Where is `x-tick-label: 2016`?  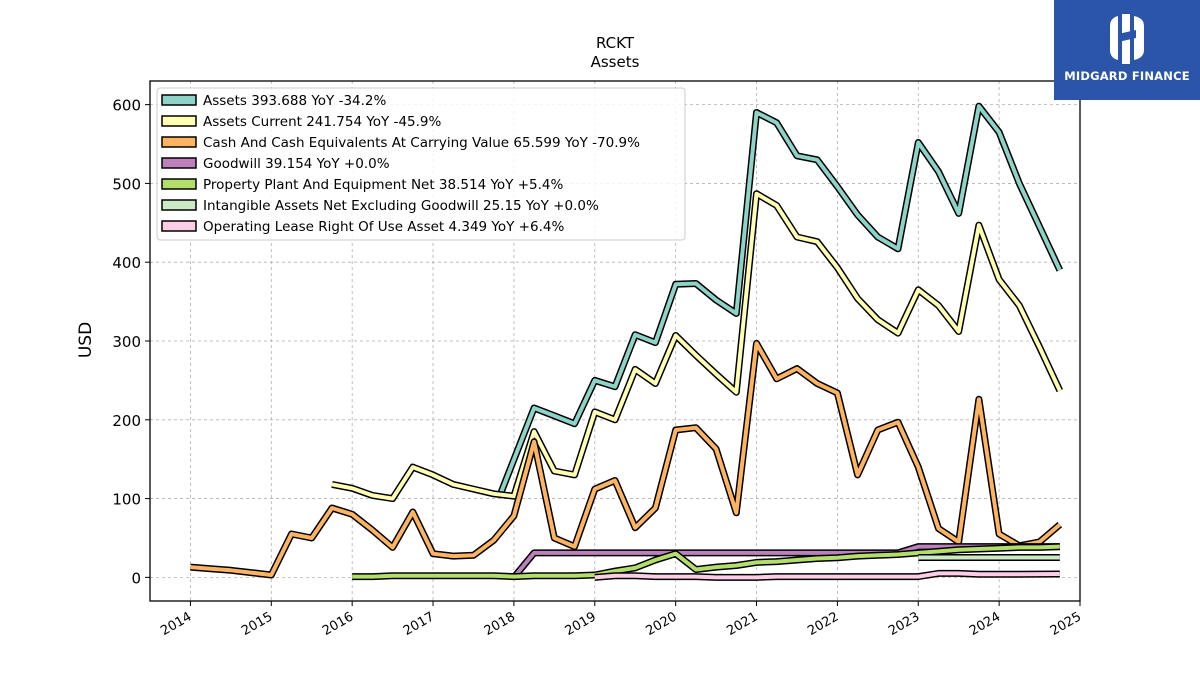
x-tick-label: 2016 is located at coordinates (338, 624).